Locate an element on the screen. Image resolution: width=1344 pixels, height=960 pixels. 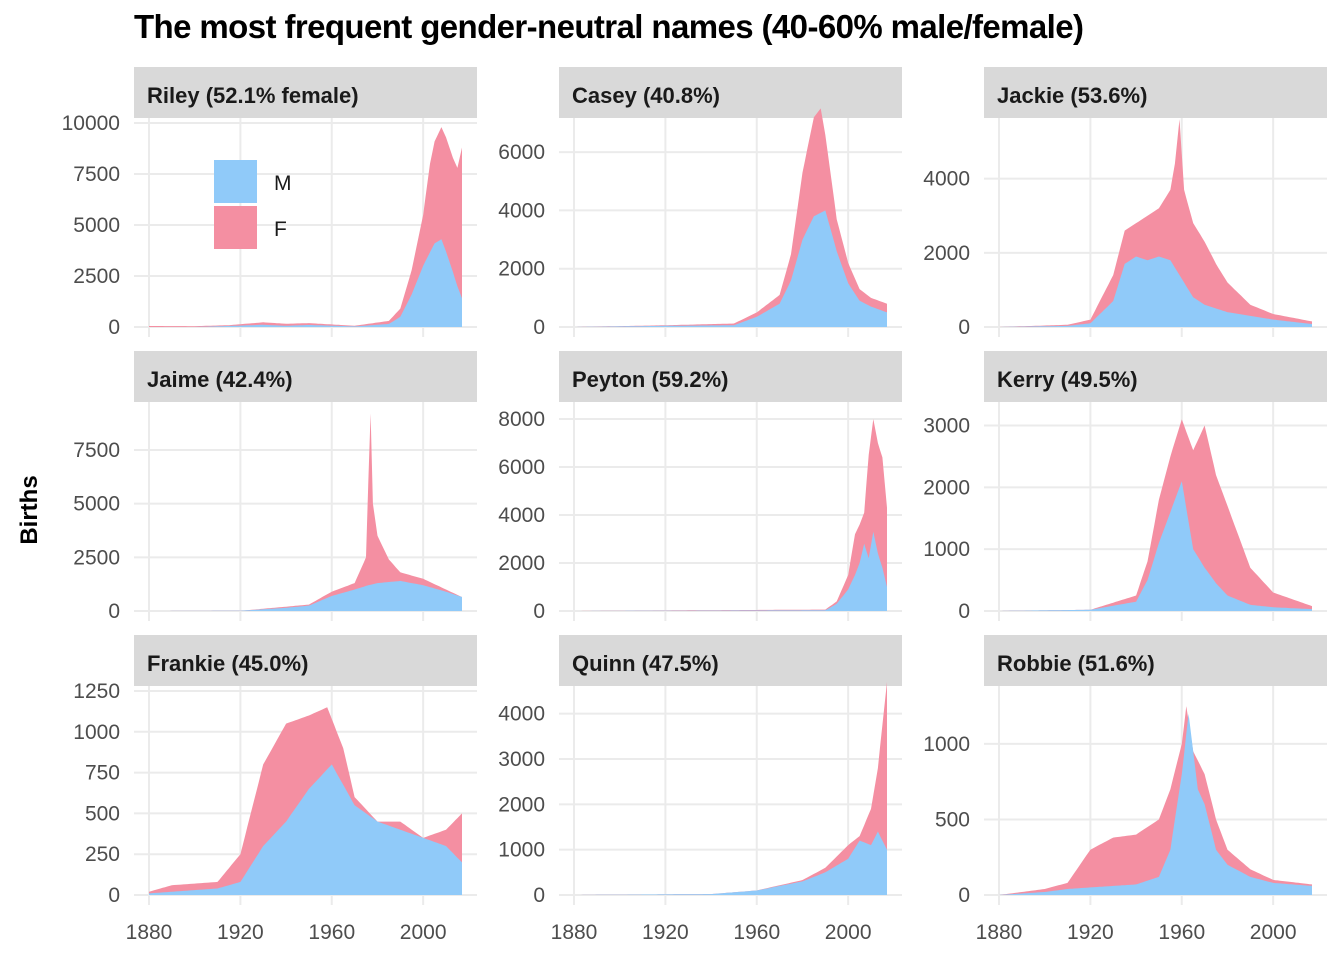
panel-3: Jackie (53.6%) 0 2000 4000 is located at coordinates (1125, 203).